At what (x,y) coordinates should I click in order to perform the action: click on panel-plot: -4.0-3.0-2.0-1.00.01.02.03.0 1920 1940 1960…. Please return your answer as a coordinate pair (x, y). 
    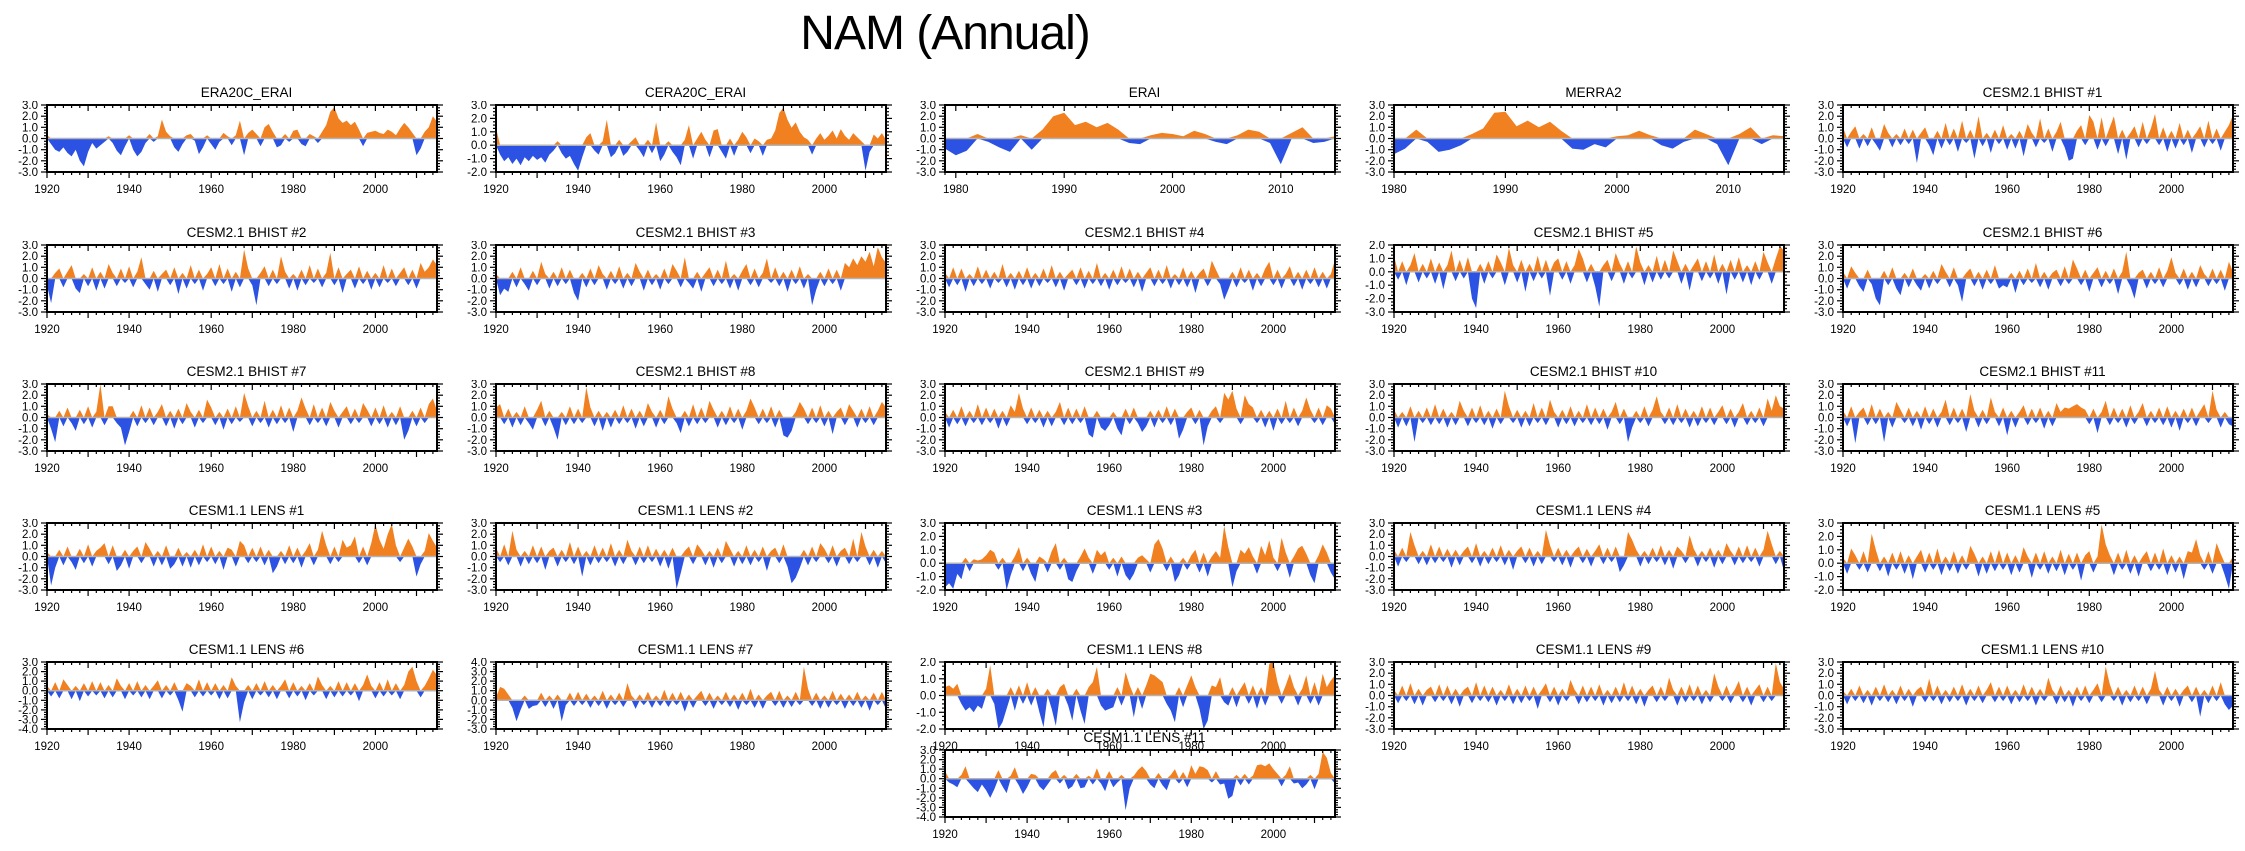
    Looking at the image, I should click on (1128, 793).